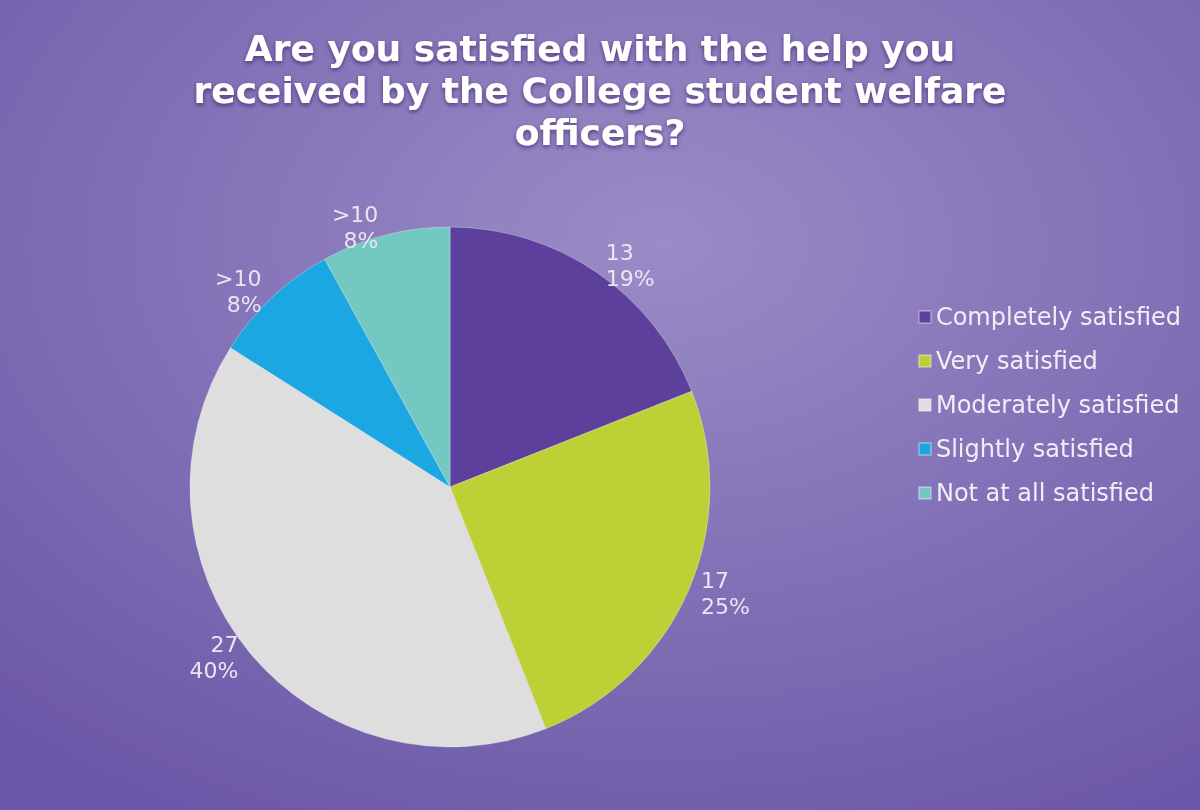  What do you see at coordinates (1044, 493) in the screenshot?
I see `legend-label: Not at all satisfied` at bounding box center [1044, 493].